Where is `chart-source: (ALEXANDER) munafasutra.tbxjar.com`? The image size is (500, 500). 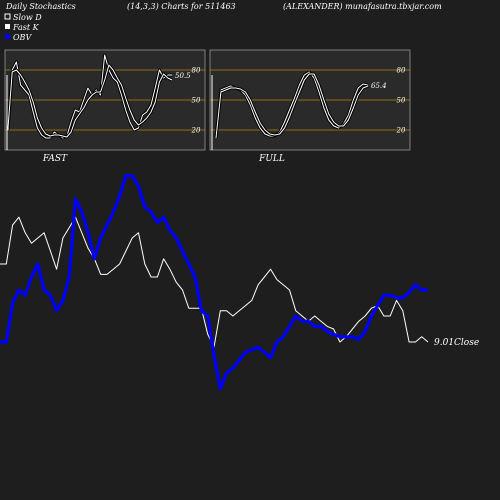
chart-source: (ALEXANDER) munafasutra.tbxjar.com is located at coordinates (362, 6).